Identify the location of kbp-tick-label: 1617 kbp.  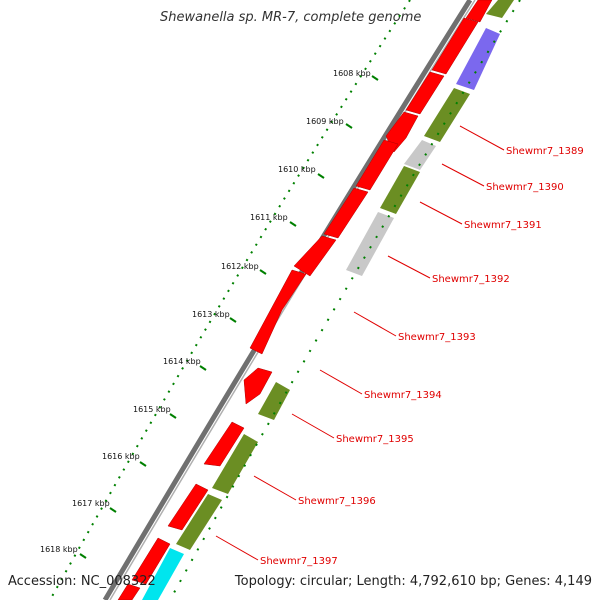
(91, 503).